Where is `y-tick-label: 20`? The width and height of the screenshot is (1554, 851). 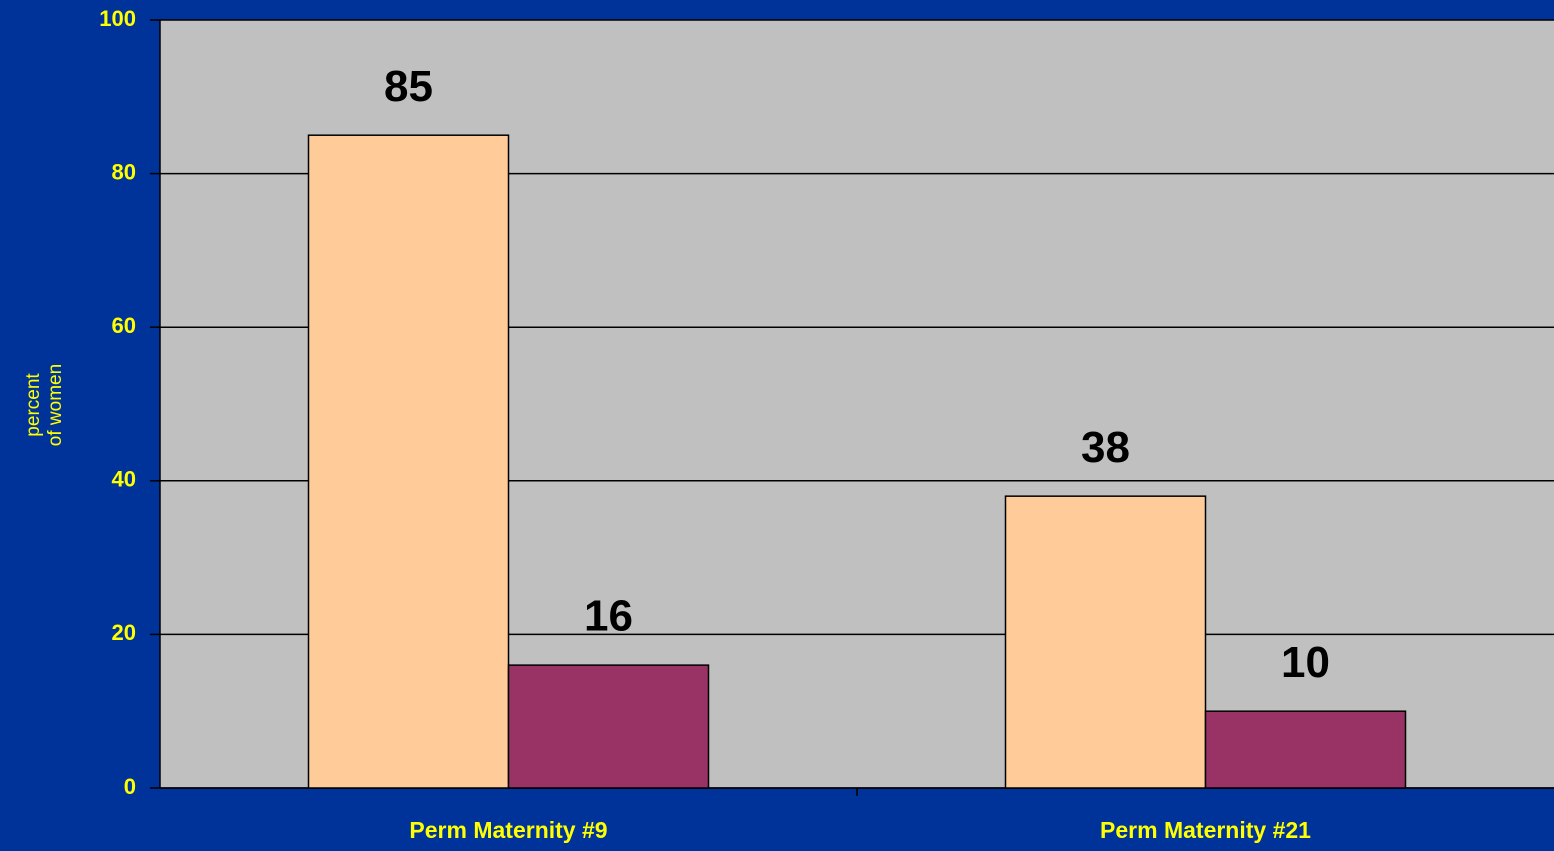
y-tick-label: 20 is located at coordinates (124, 632).